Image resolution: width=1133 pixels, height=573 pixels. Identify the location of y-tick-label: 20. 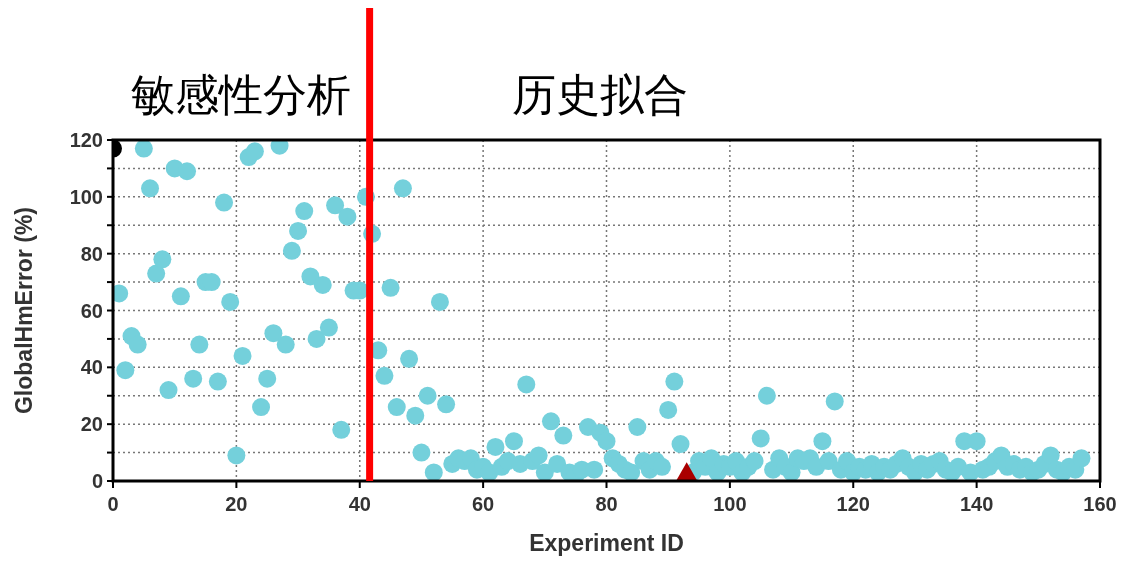
(91, 424).